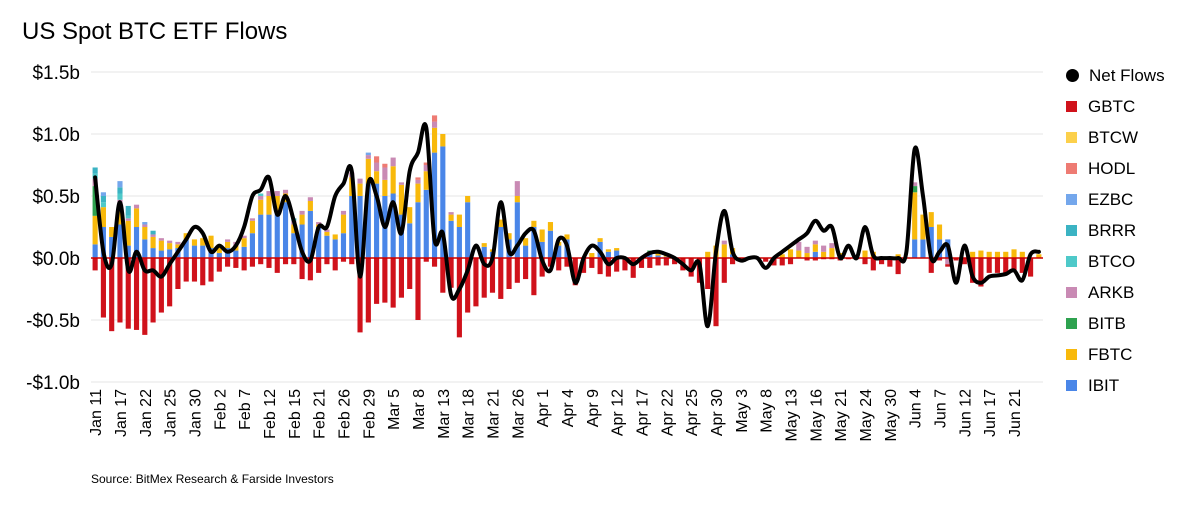 The width and height of the screenshot is (1200, 508). Describe the element at coordinates (1131, 292) in the screenshot. I see `legend-item-arkb: ARKB` at that location.